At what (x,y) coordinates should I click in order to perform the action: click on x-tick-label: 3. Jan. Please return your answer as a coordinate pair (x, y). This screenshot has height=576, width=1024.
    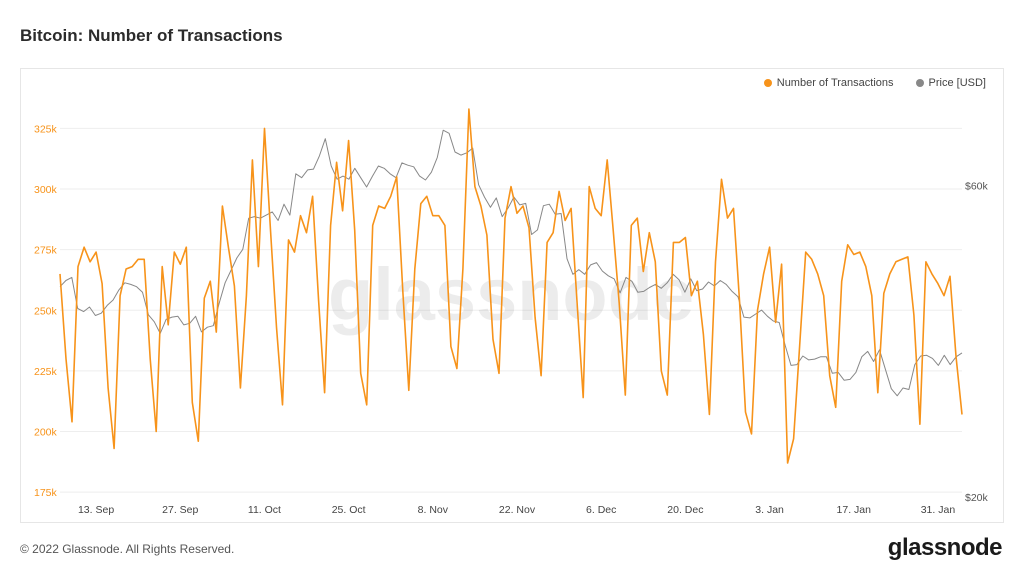
    Looking at the image, I should click on (769, 510).